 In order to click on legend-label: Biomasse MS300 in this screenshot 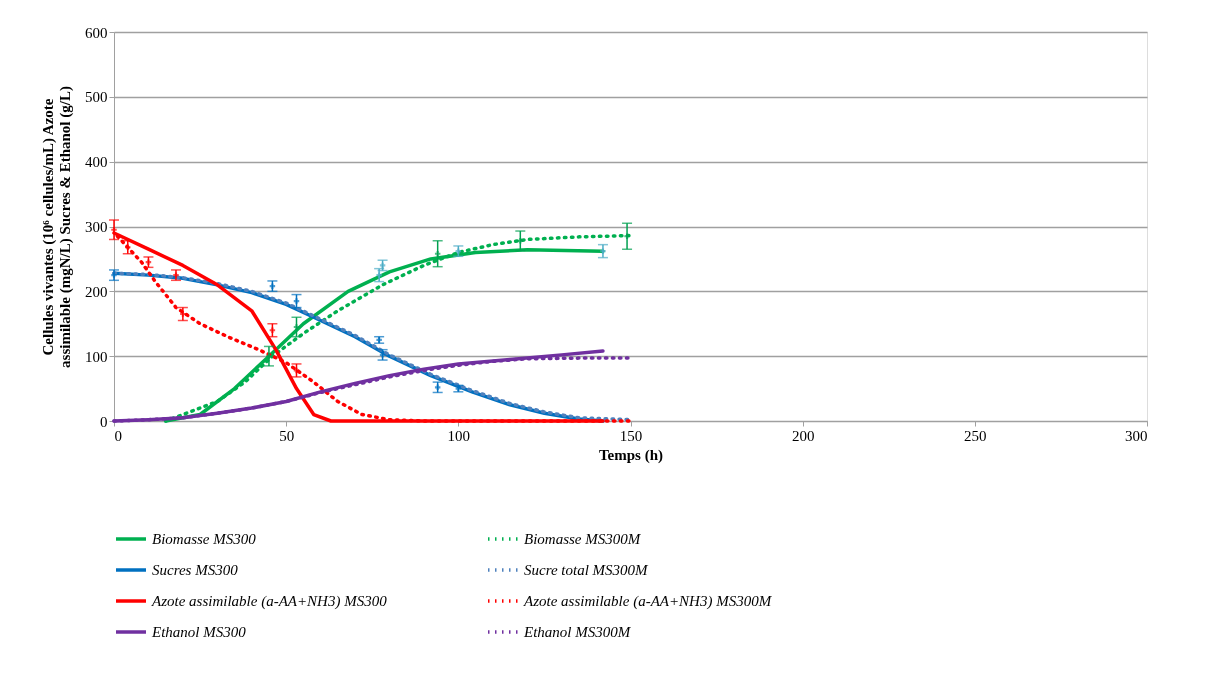, I will do `click(204, 539)`.